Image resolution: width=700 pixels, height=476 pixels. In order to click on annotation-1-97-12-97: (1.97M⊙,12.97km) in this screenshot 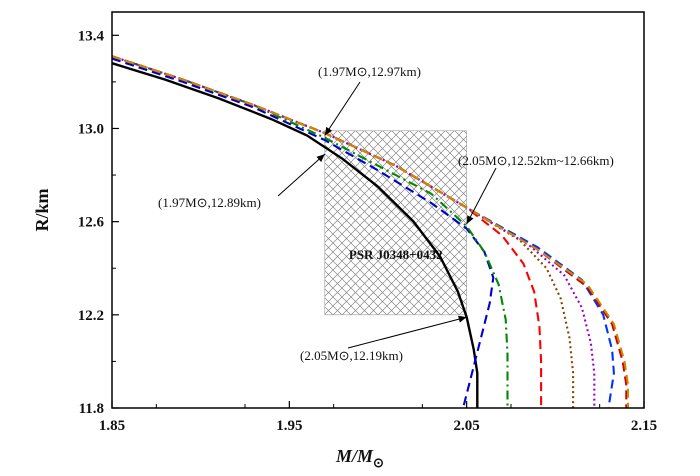, I will do `click(369, 71)`.